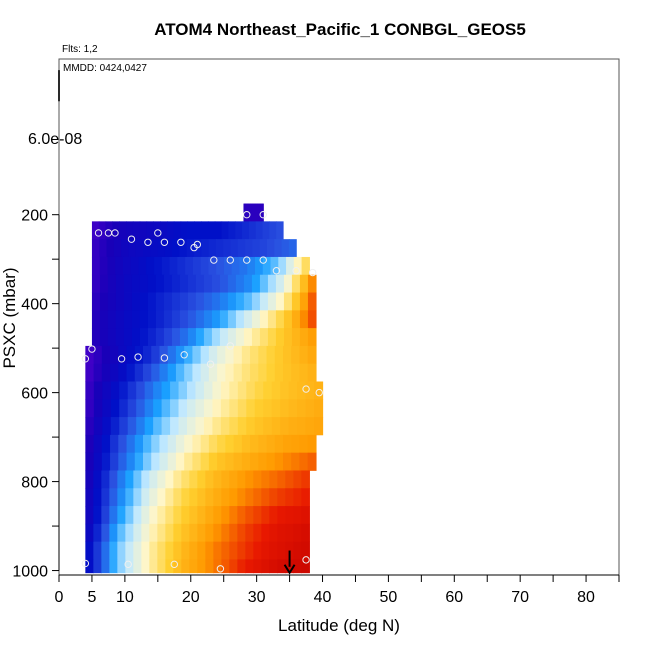  I want to click on chart-title: ATOM4 Northeast_Pacific_1 CONBGL_GEOS5, so click(340, 29).